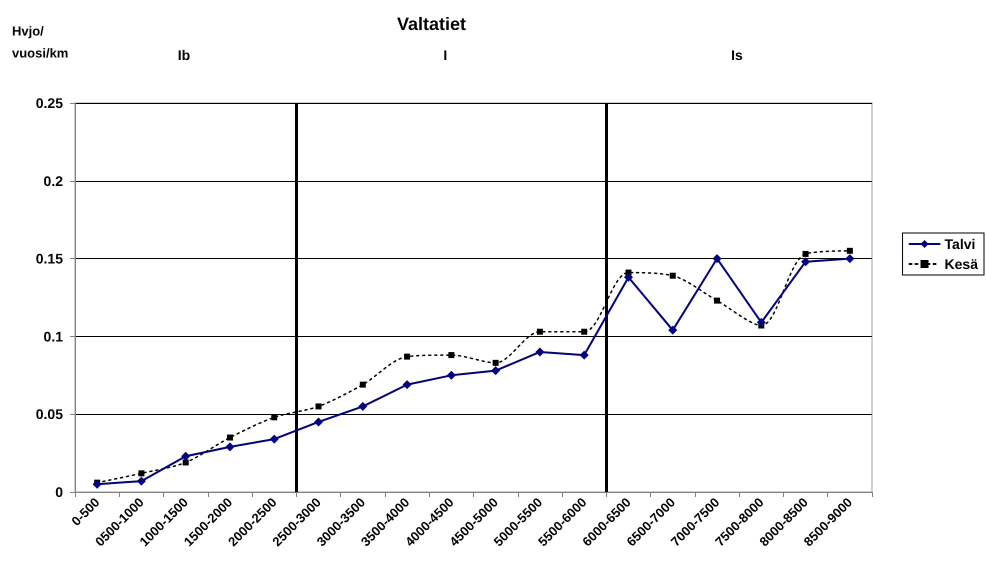 The width and height of the screenshot is (986, 587). What do you see at coordinates (40, 42) in the screenshot?
I see `y-axis-title: Hvjo/ vuosi/km` at bounding box center [40, 42].